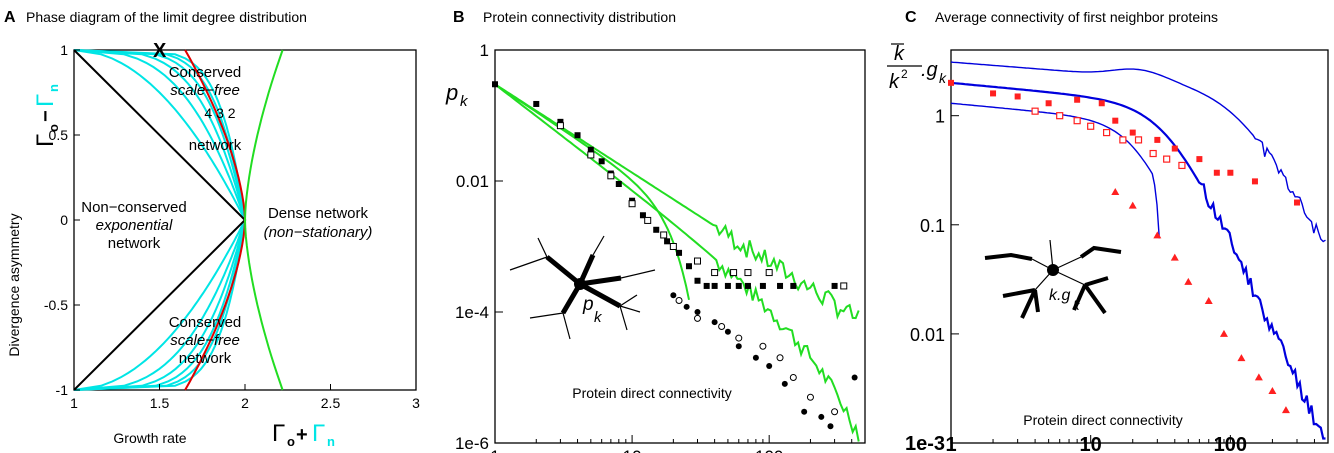  What do you see at coordinates (927, 335) in the screenshot?
I see `c-ytick-label-2: 0.01` at bounding box center [927, 335].